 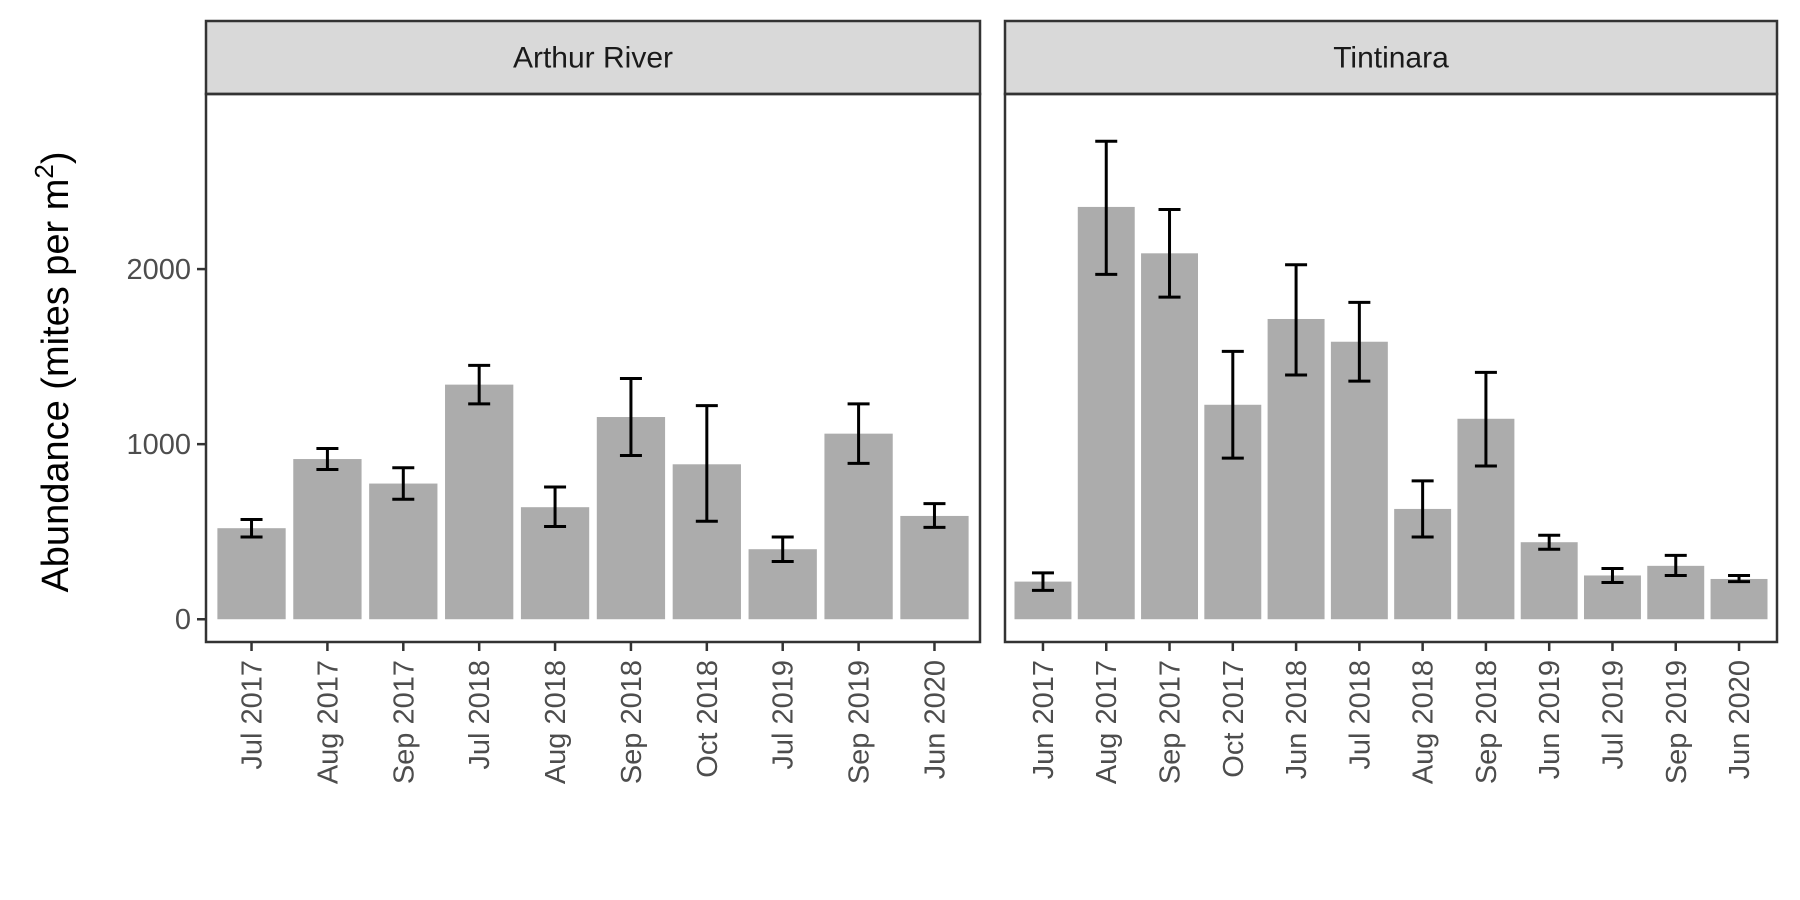 What do you see at coordinates (158, 270) in the screenshot?
I see `y-tick-label: 2000` at bounding box center [158, 270].